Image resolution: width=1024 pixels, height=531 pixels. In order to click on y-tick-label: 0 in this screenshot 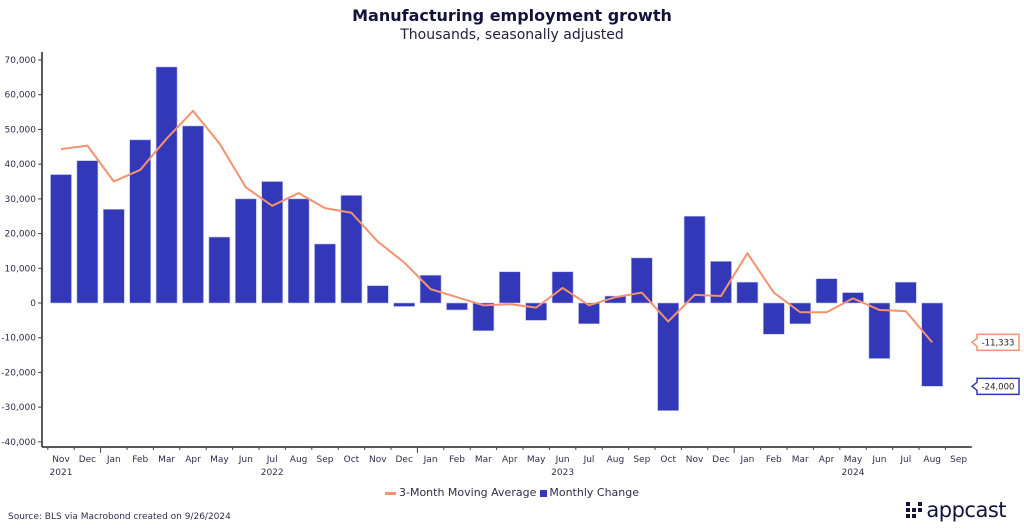, I will do `click(33, 304)`.